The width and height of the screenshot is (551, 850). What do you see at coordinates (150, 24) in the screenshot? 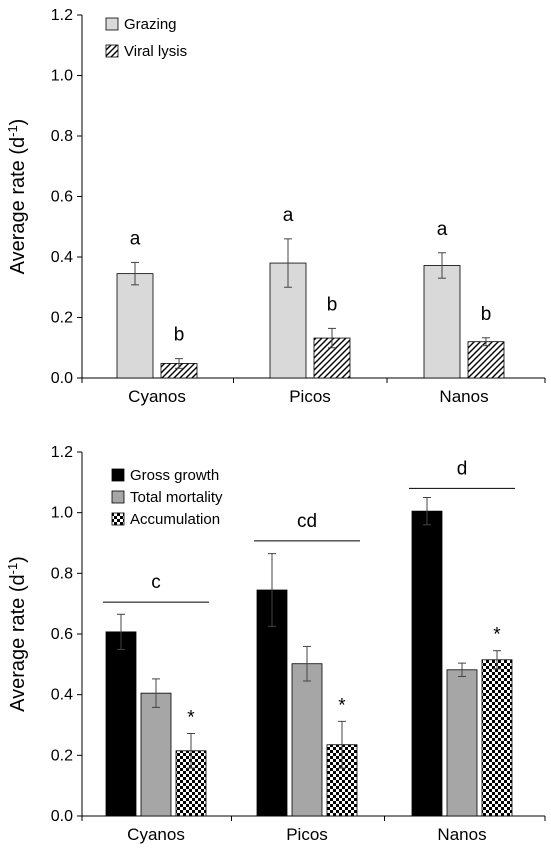
I see `legend-label: Grazing` at bounding box center [150, 24].